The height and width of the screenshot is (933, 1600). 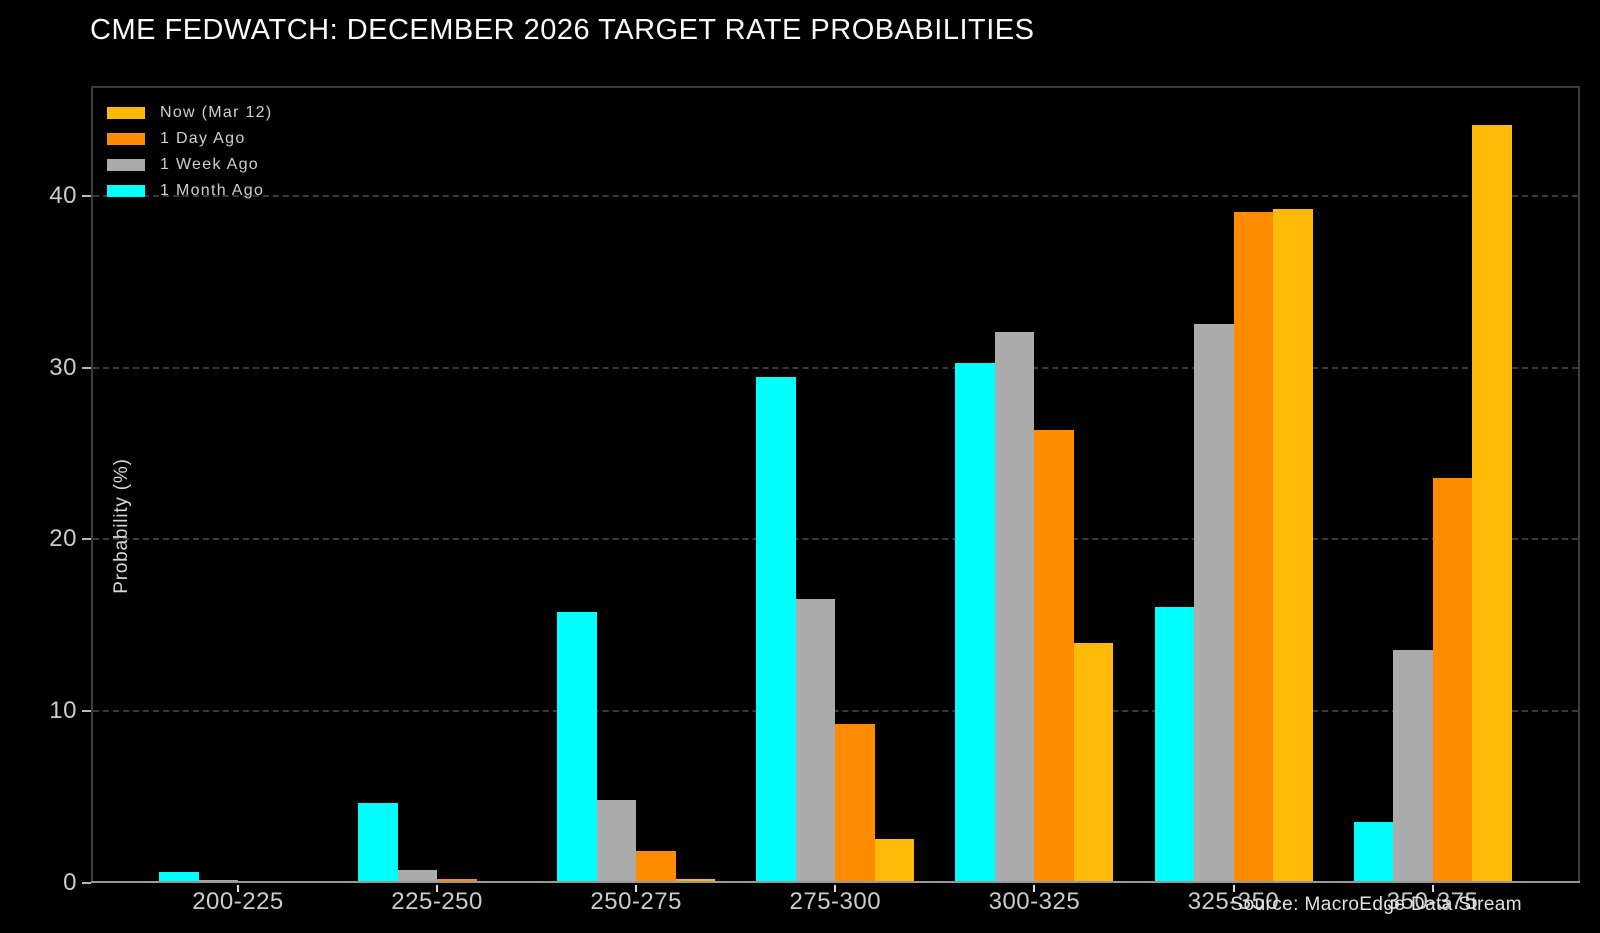 What do you see at coordinates (216, 112) in the screenshot?
I see `legend-label: Now (Mar 12)` at bounding box center [216, 112].